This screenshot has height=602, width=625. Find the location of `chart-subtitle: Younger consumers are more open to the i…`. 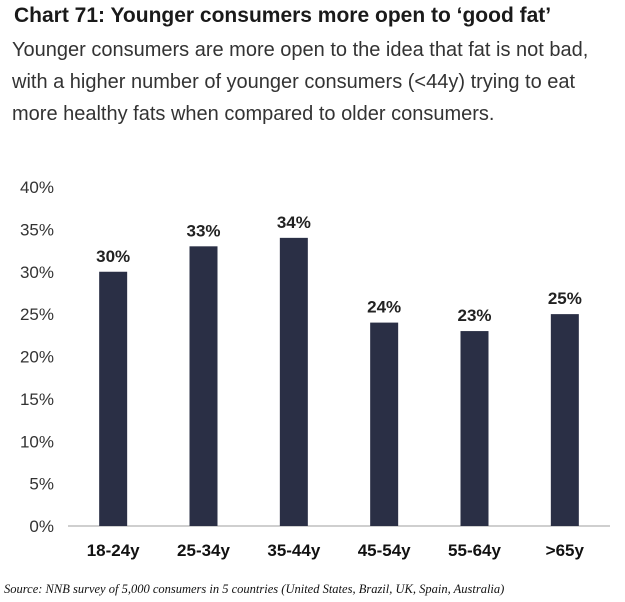

chart-subtitle: Younger consumers are more open to the i… is located at coordinates (300, 82).